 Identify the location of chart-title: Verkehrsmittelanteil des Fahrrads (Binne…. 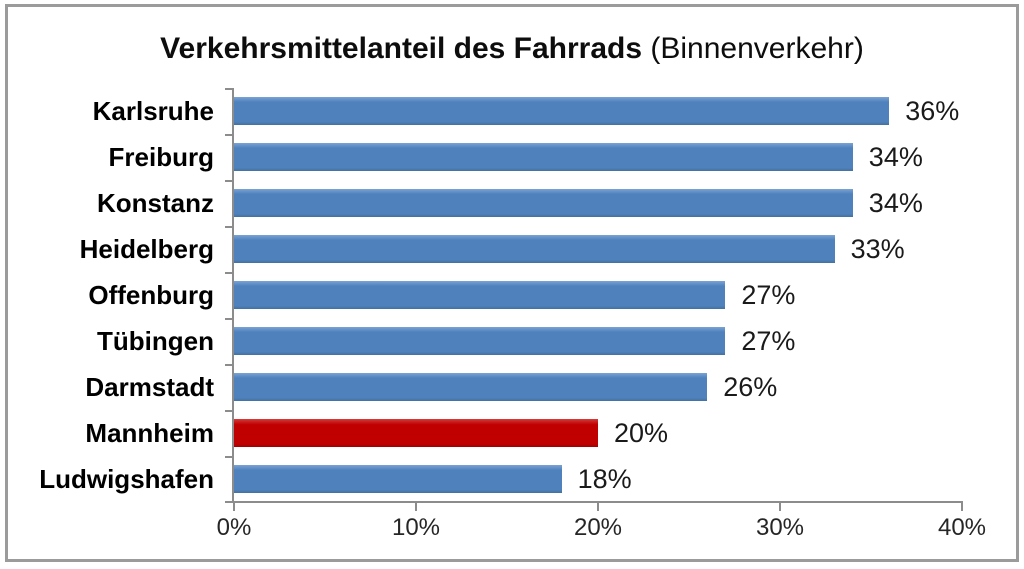
(512, 49).